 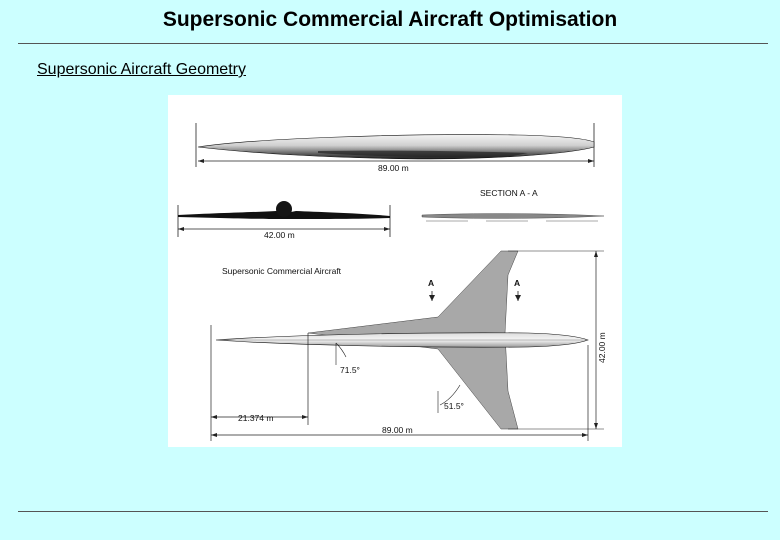 I want to click on wing-apex-station-label: 21.374 m, so click(x=255, y=418).